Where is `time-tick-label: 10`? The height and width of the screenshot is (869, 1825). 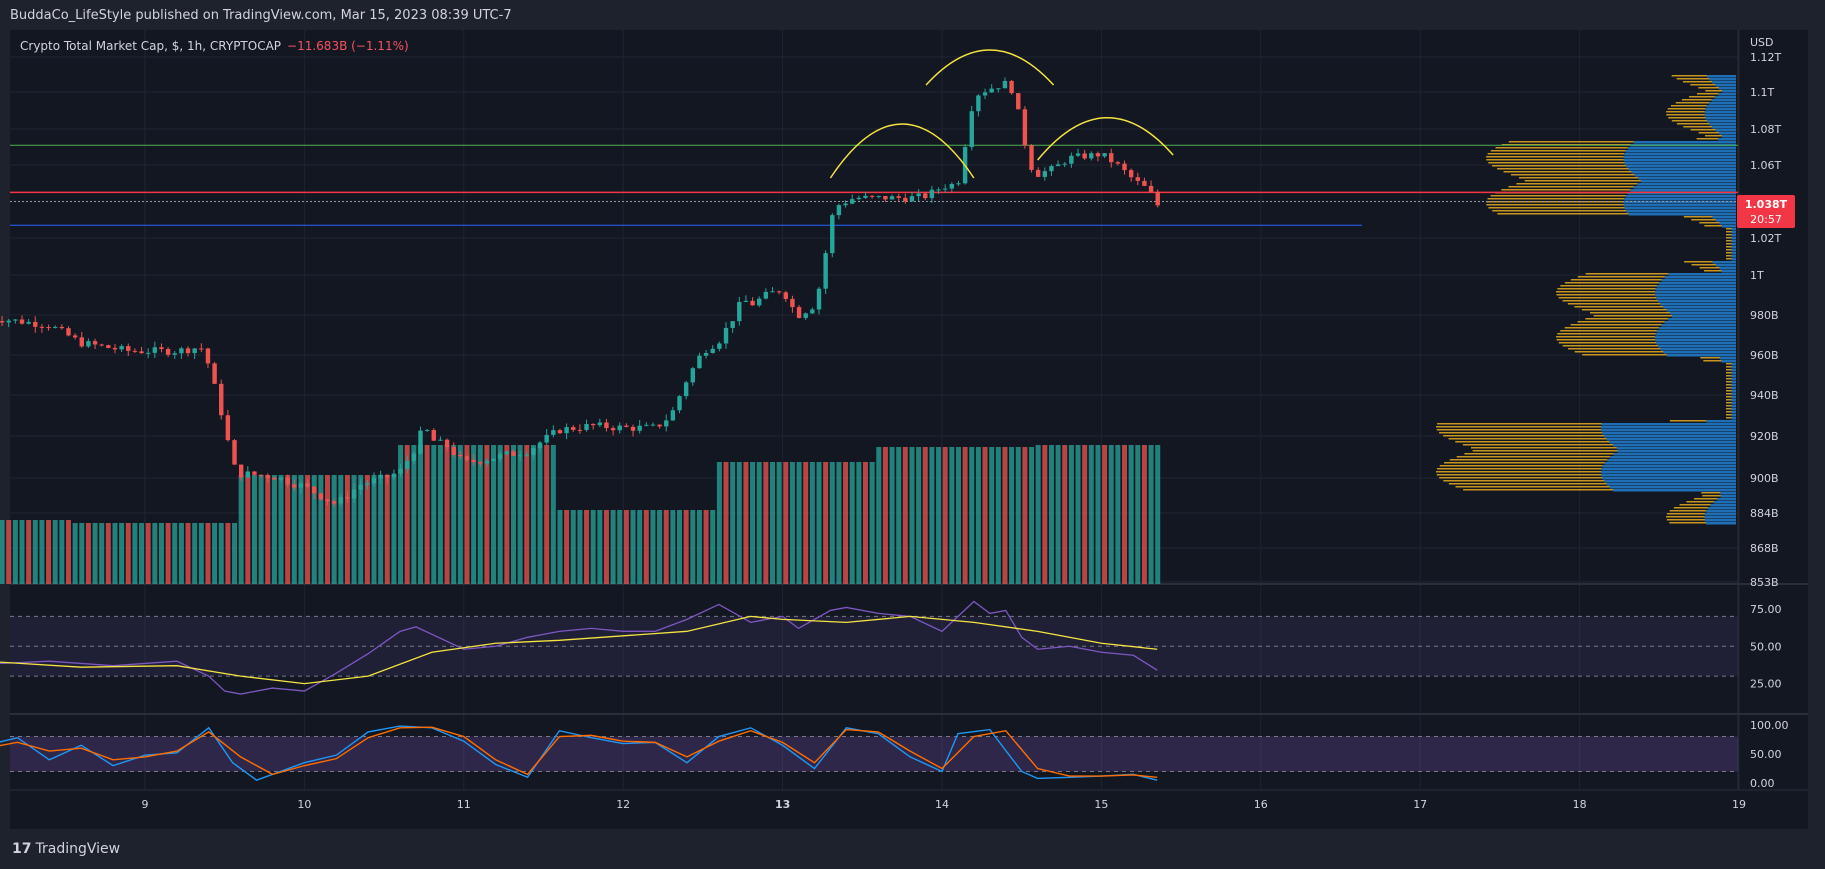
time-tick-label: 10 is located at coordinates (304, 804).